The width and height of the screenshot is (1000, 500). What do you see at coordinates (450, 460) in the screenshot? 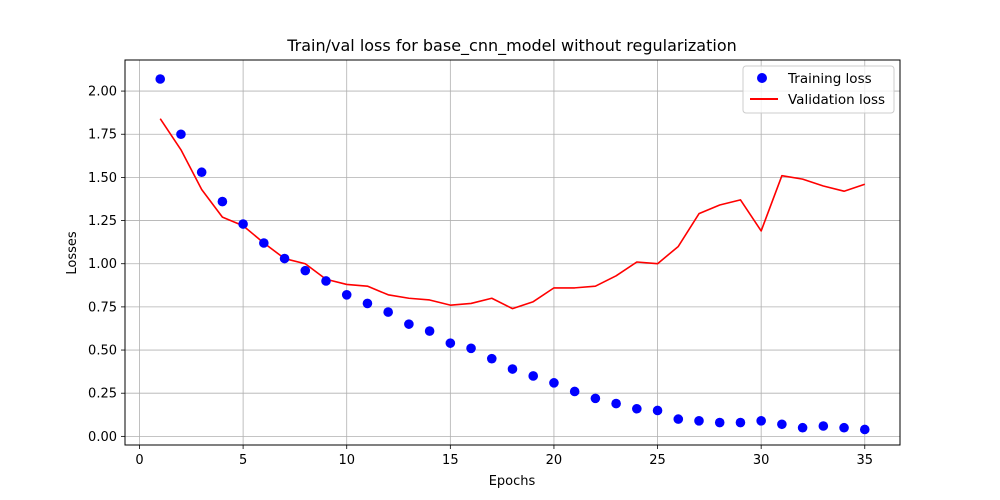
I see `x-tick-label: 15` at bounding box center [450, 460].